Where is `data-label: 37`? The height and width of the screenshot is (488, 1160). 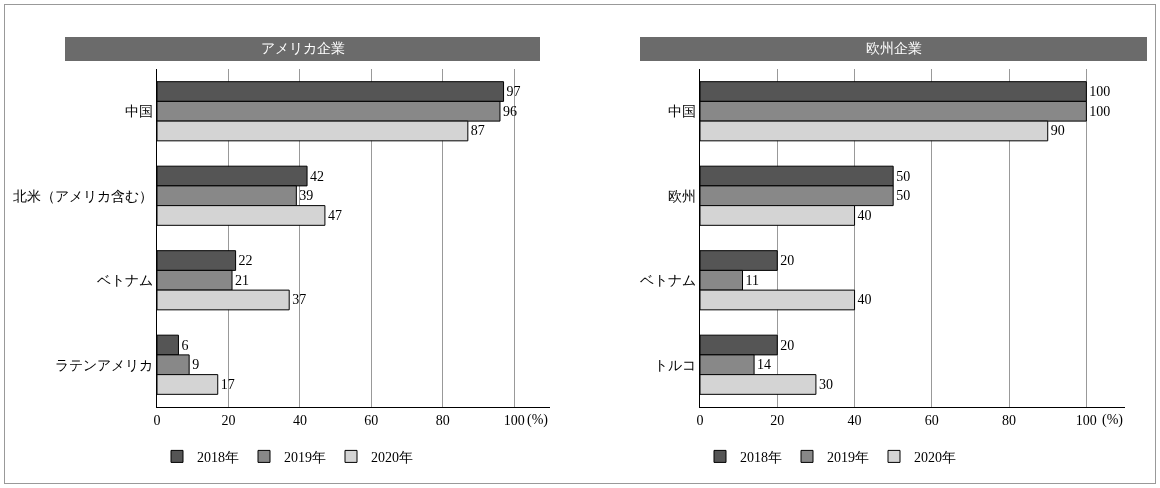 data-label: 37 is located at coordinates (299, 300).